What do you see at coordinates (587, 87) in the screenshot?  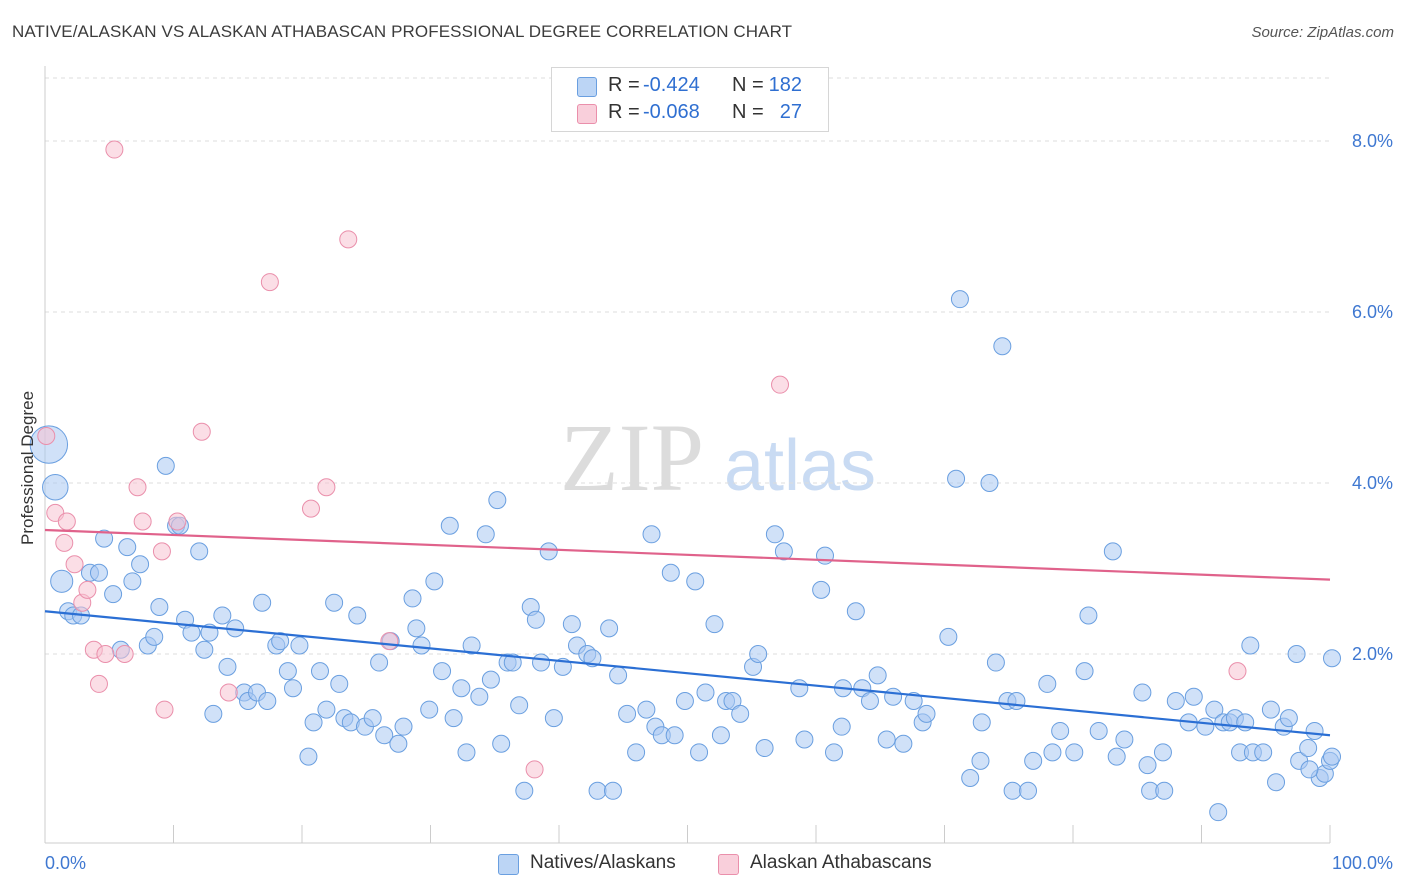 I see `legend-swatch-blue` at bounding box center [587, 87].